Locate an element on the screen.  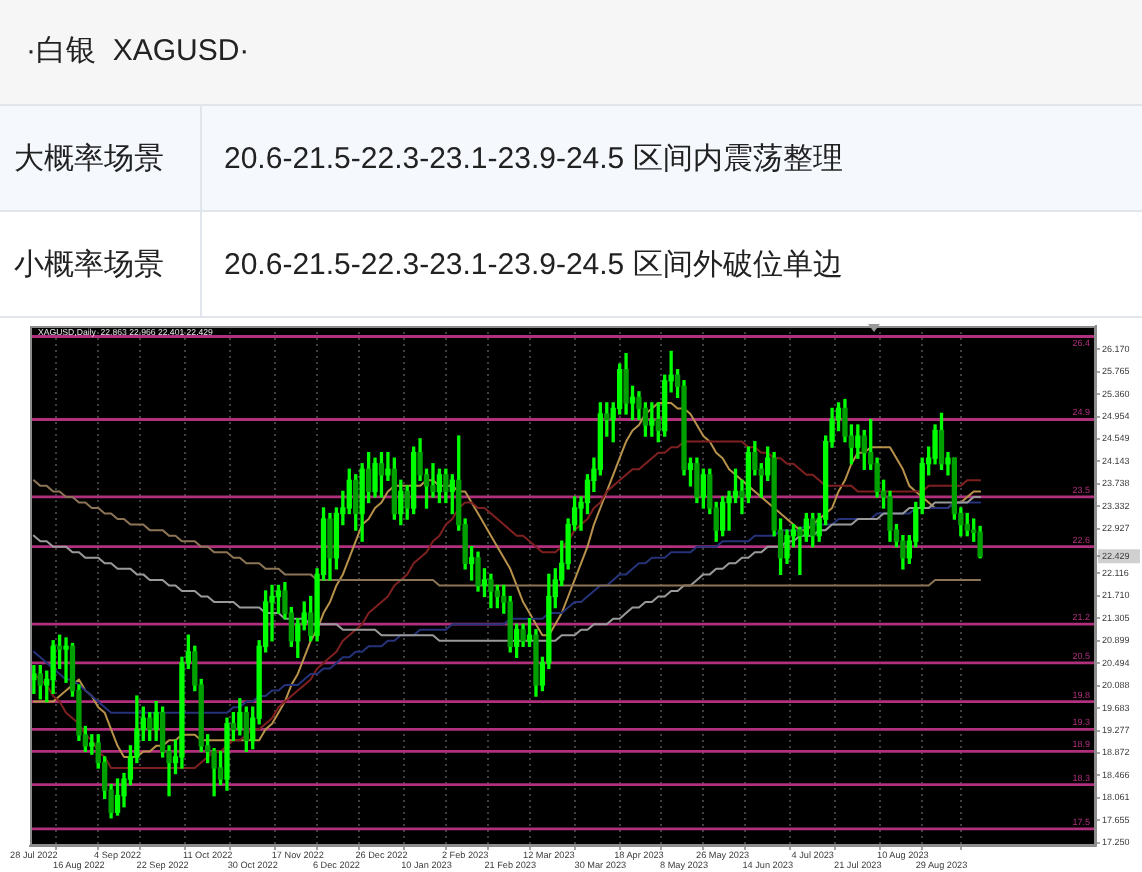
text: 20.6-21.5-22.3-23.1-23.9-24.5 区间外破位单边 is located at coordinates (671, 264).